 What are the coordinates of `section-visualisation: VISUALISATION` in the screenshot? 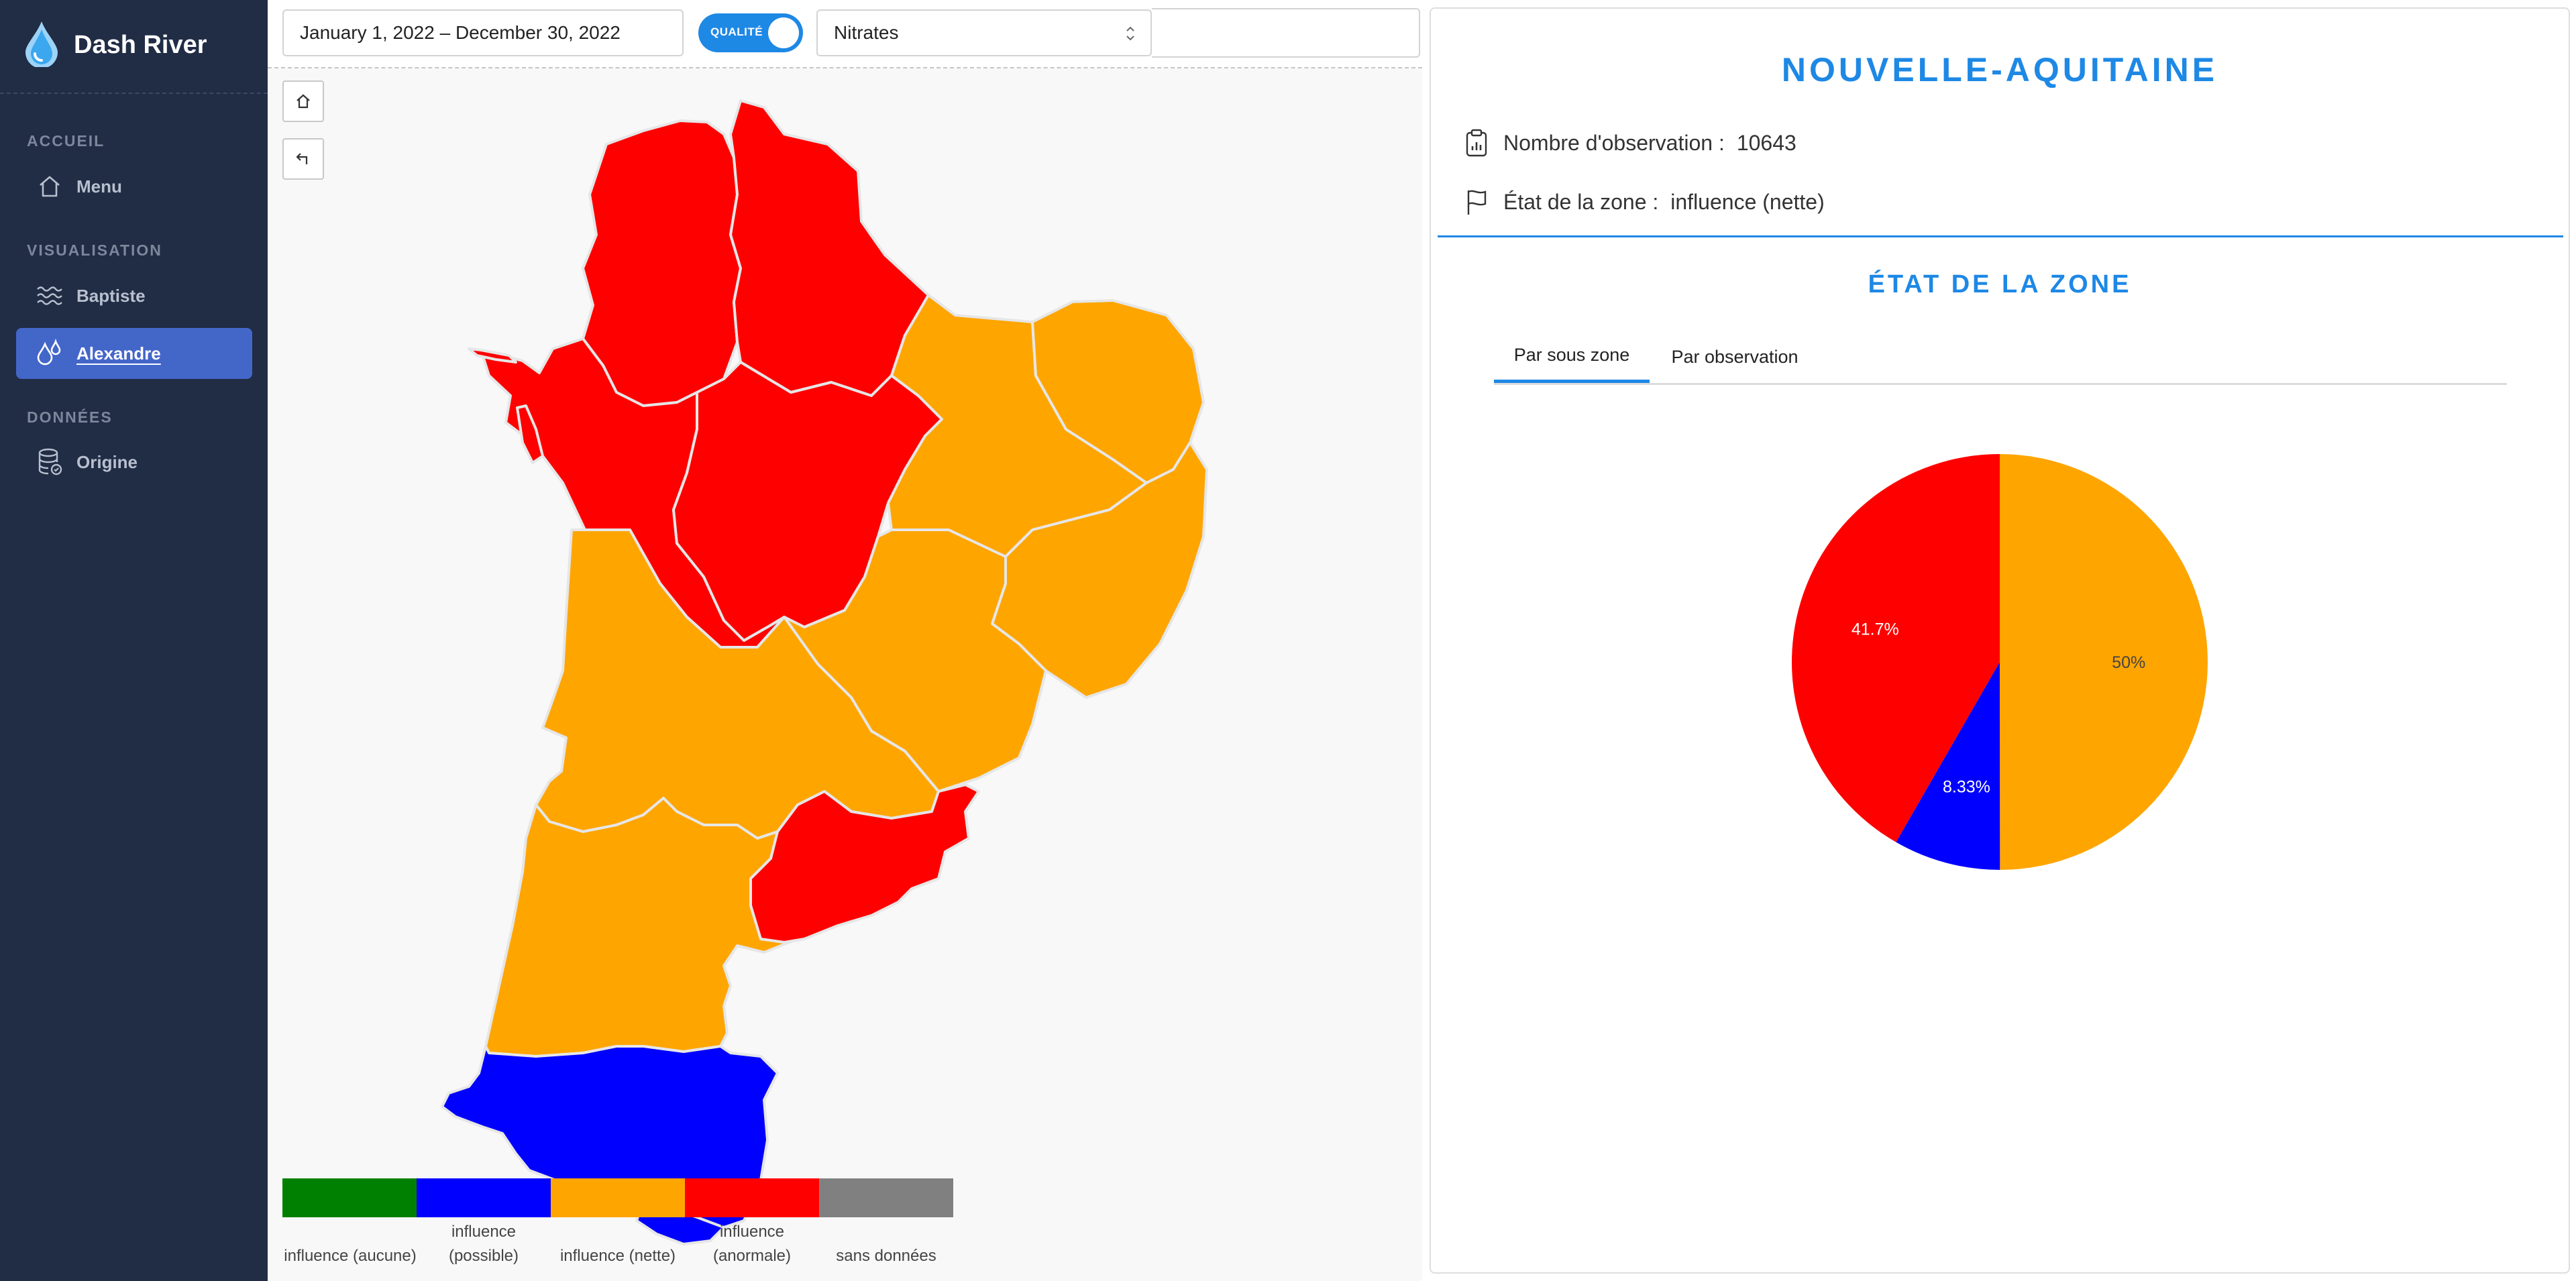 It's located at (94, 250).